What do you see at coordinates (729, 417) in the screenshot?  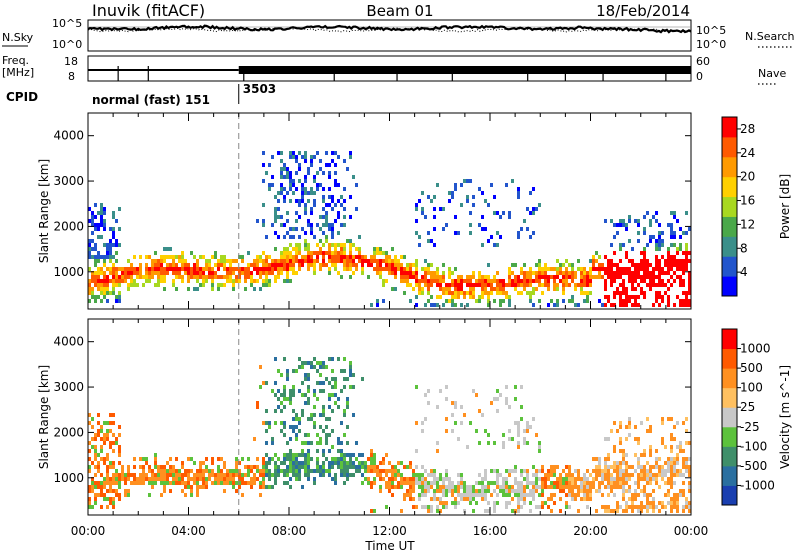 I see `colorbar-frame` at bounding box center [729, 417].